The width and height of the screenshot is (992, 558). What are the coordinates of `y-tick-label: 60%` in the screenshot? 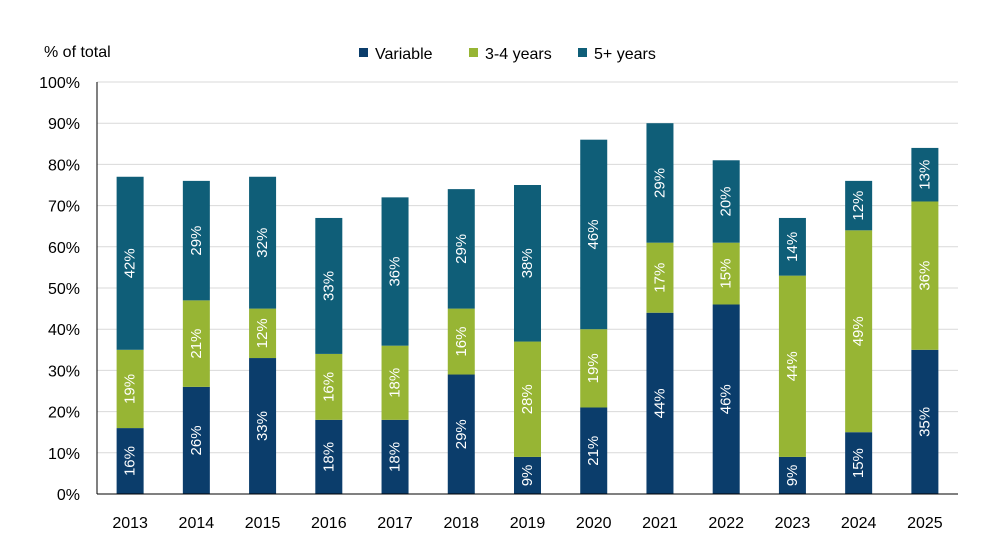 It's located at (64, 248).